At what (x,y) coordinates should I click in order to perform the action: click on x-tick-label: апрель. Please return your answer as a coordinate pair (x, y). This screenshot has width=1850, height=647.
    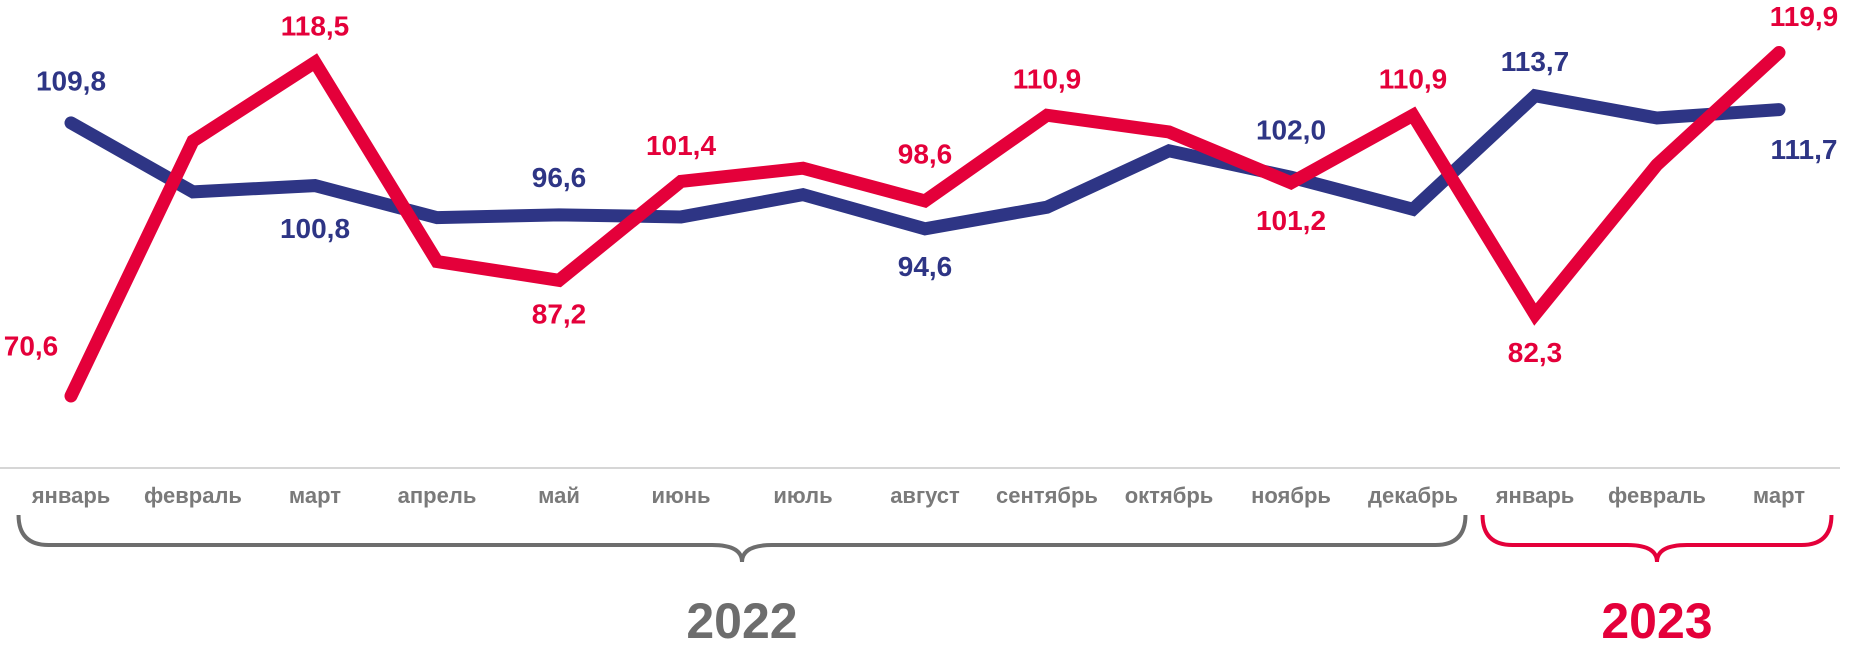
    Looking at the image, I should click on (437, 495).